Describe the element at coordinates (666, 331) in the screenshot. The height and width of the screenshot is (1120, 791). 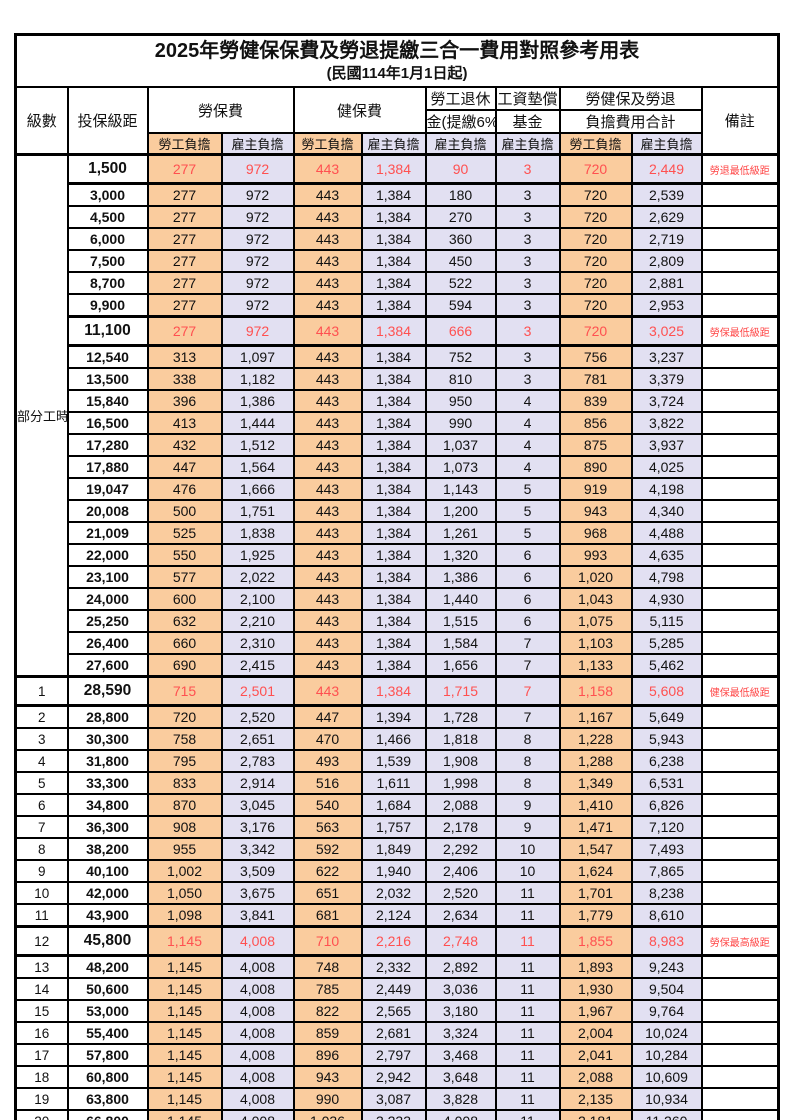
I see `value-cell: 3,025` at that location.